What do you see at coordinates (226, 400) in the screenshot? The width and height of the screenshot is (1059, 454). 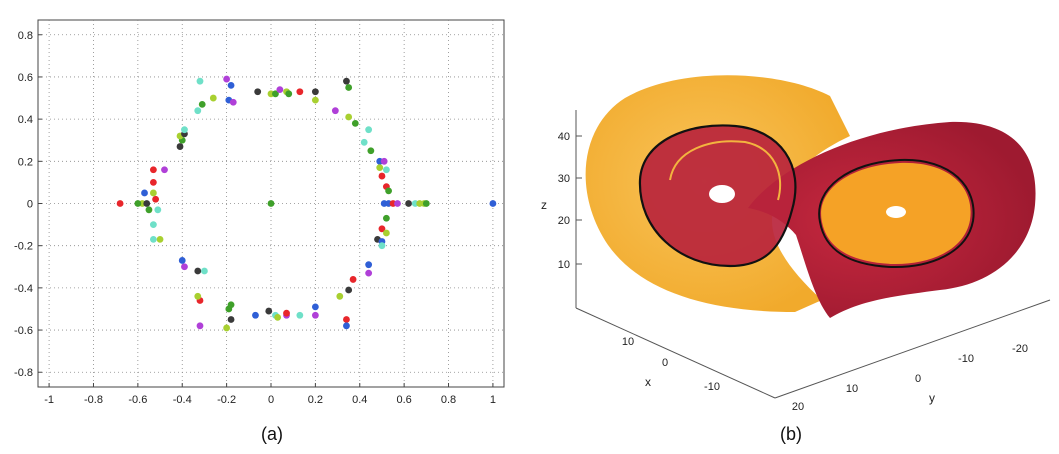 I see `tick-label-x: -0.2` at bounding box center [226, 400].